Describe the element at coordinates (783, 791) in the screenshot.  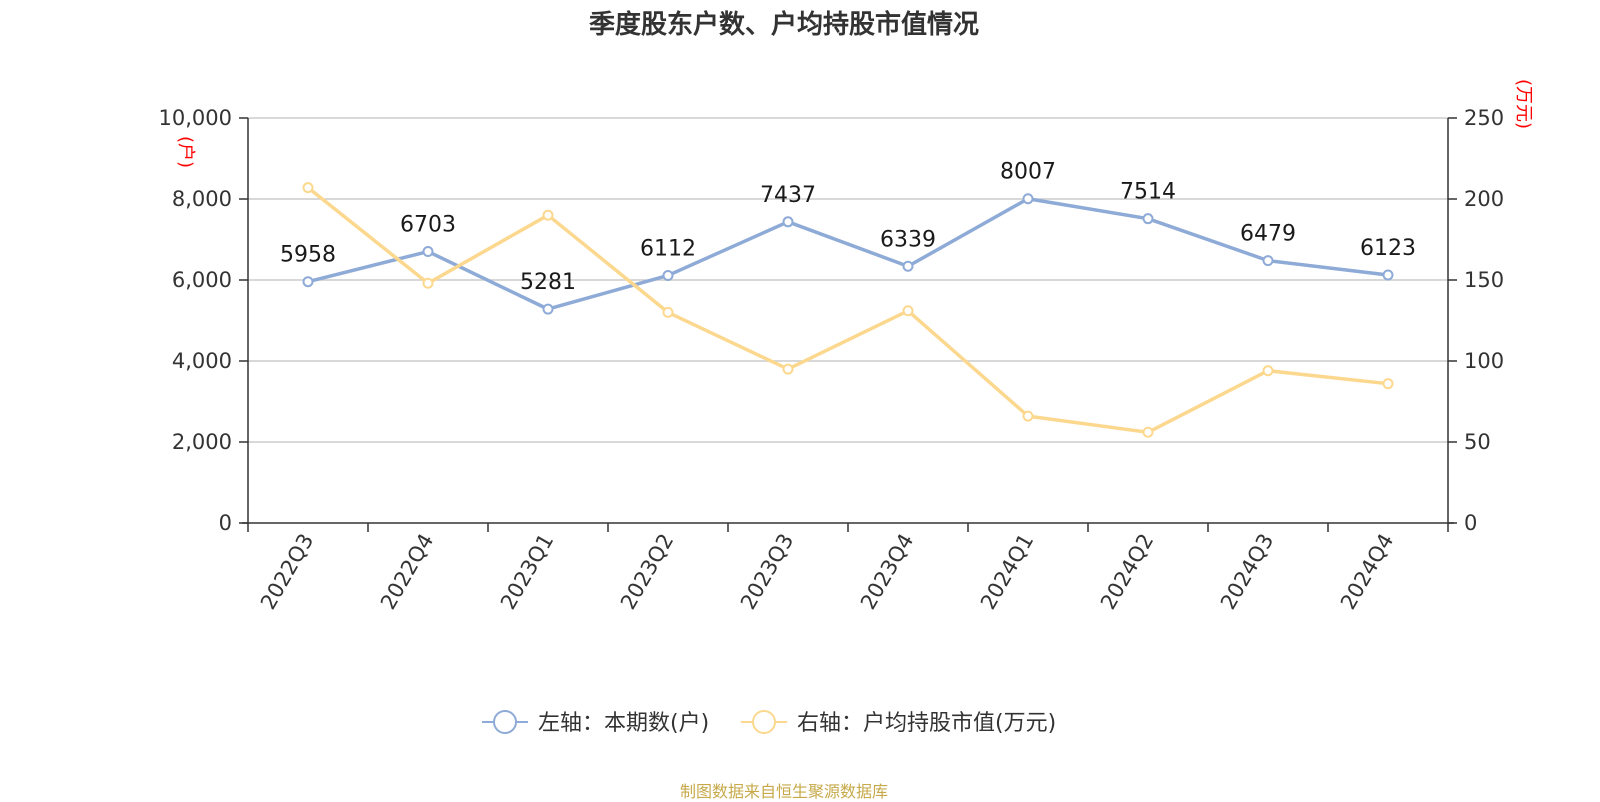
I see `source-note: 制图数据来自恒生聚源数据库` at that location.